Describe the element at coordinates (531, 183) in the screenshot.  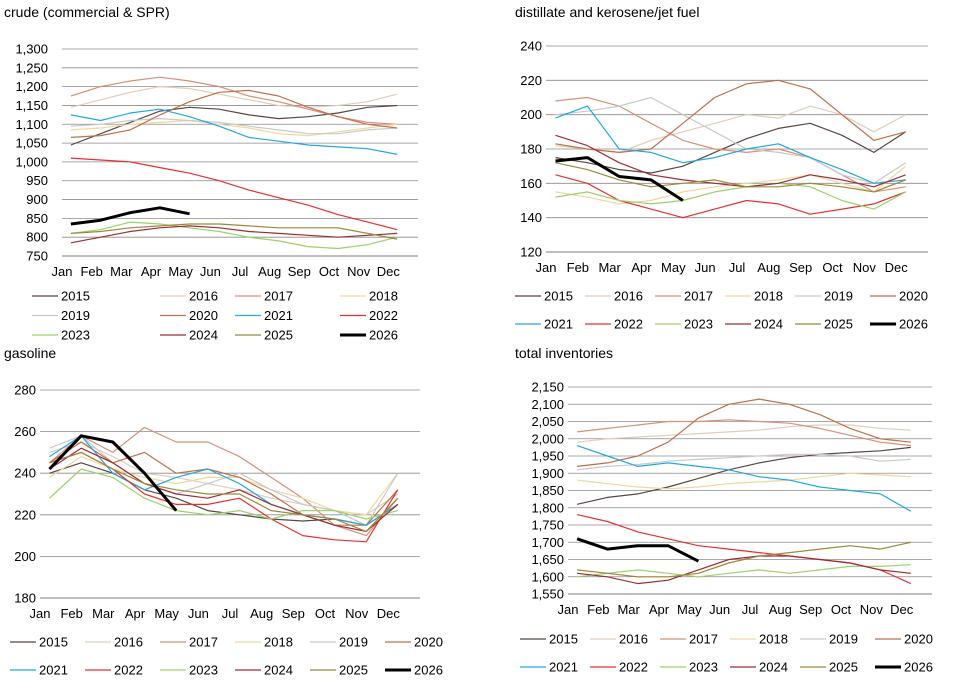
I see `y-tick-label: 160` at that location.